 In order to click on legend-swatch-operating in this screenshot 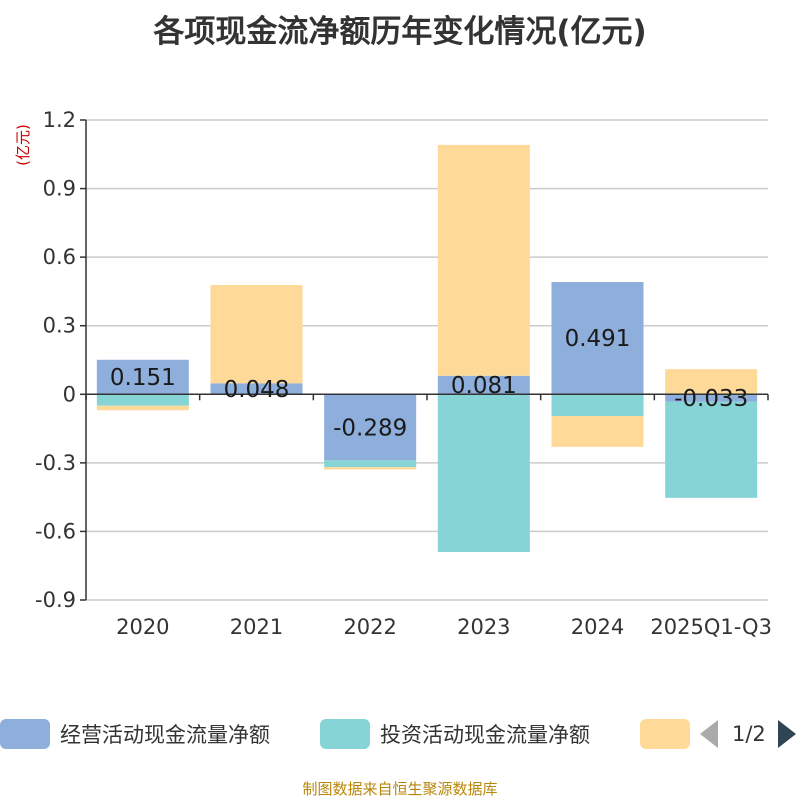, I will do `click(25, 734)`.